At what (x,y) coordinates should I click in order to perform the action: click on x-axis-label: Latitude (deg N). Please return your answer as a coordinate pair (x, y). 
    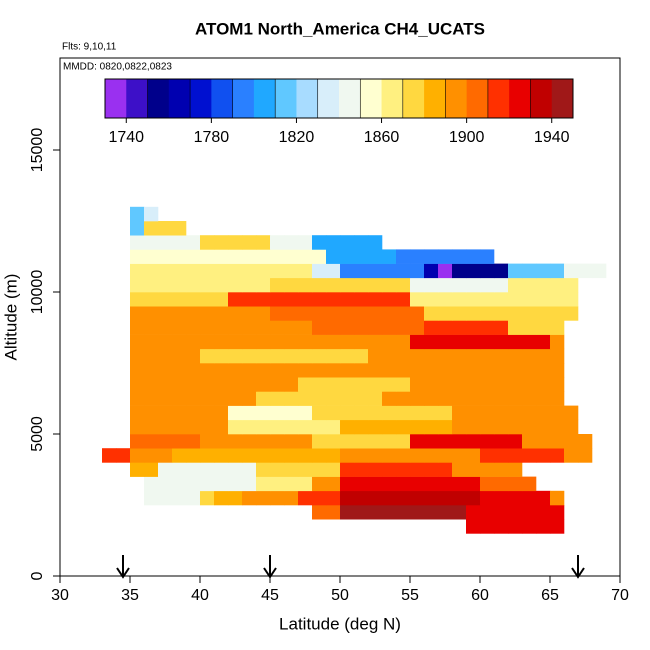
    Looking at the image, I should click on (340, 623).